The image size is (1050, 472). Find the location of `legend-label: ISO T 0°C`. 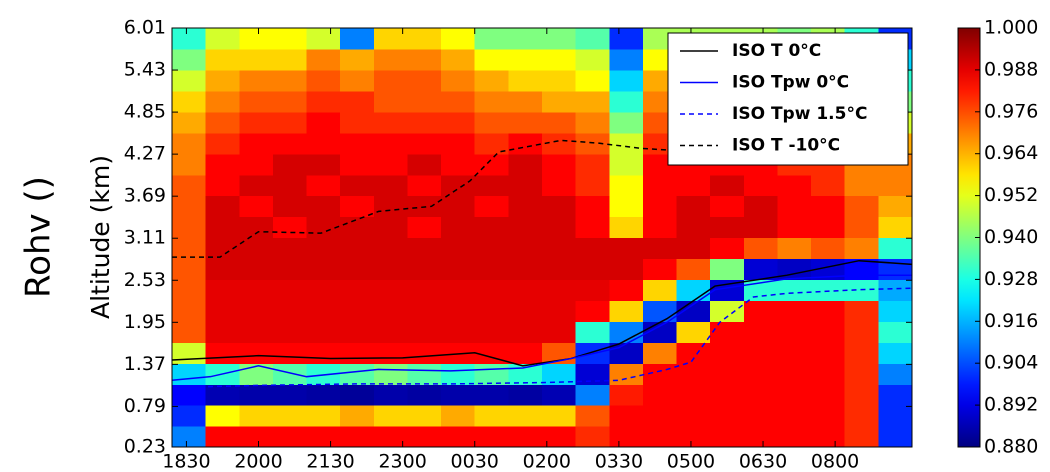

legend-label: ISO T 0°C is located at coordinates (776, 51).